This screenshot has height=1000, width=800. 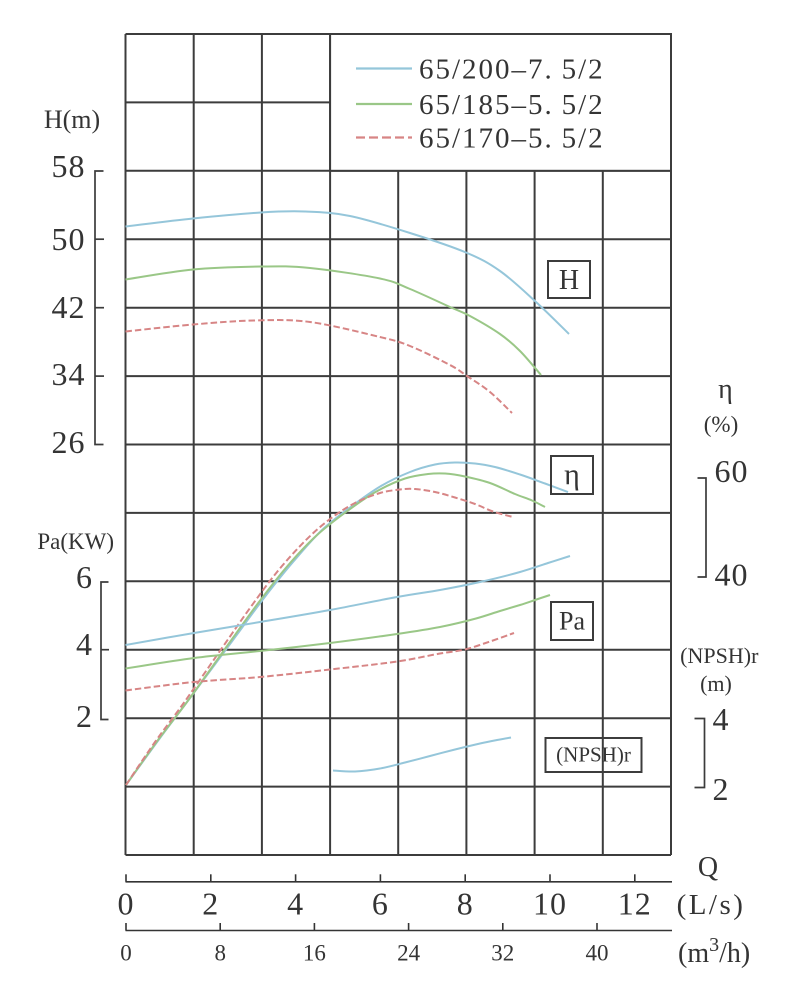 What do you see at coordinates (502, 953) in the screenshot?
I see `svg-text: 32` at bounding box center [502, 953].